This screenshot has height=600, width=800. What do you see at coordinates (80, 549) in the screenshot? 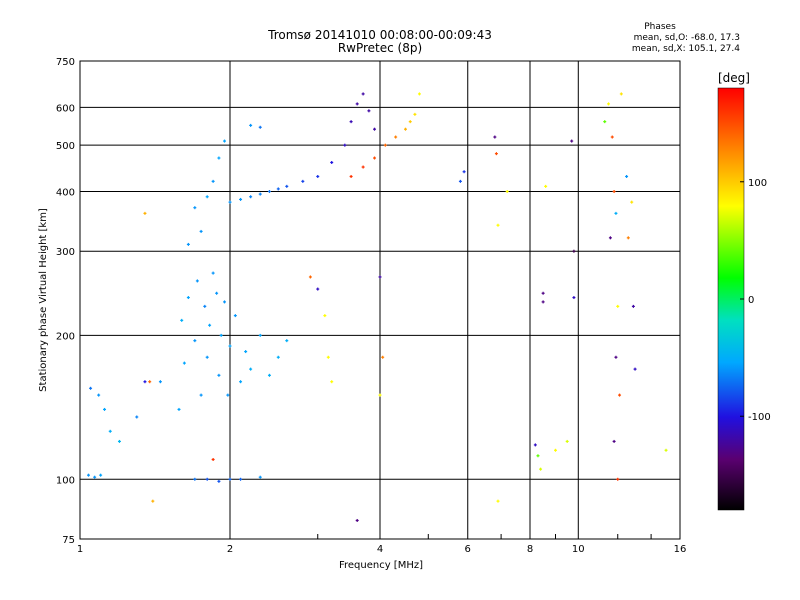
I see `x-tick-label: 1` at bounding box center [80, 549].